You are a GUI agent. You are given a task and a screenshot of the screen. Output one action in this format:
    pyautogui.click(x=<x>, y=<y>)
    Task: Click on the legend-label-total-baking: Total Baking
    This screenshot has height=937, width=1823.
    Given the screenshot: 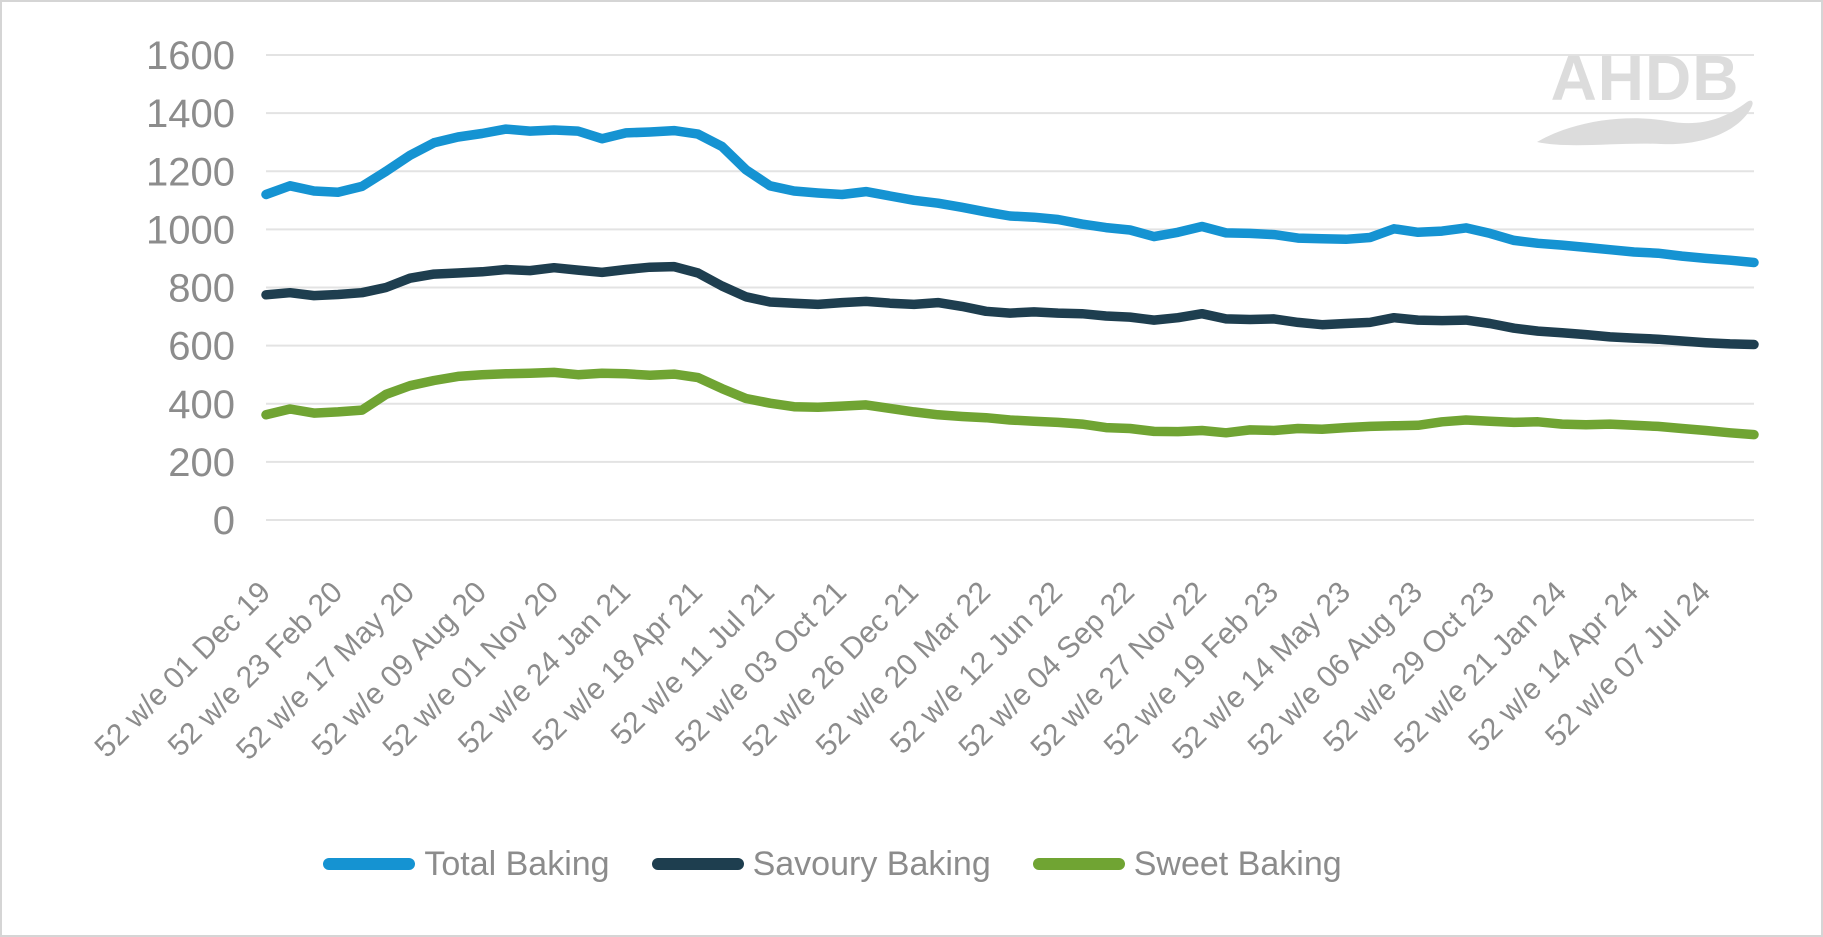 What is the action you would take?
    pyautogui.click(x=517, y=864)
    